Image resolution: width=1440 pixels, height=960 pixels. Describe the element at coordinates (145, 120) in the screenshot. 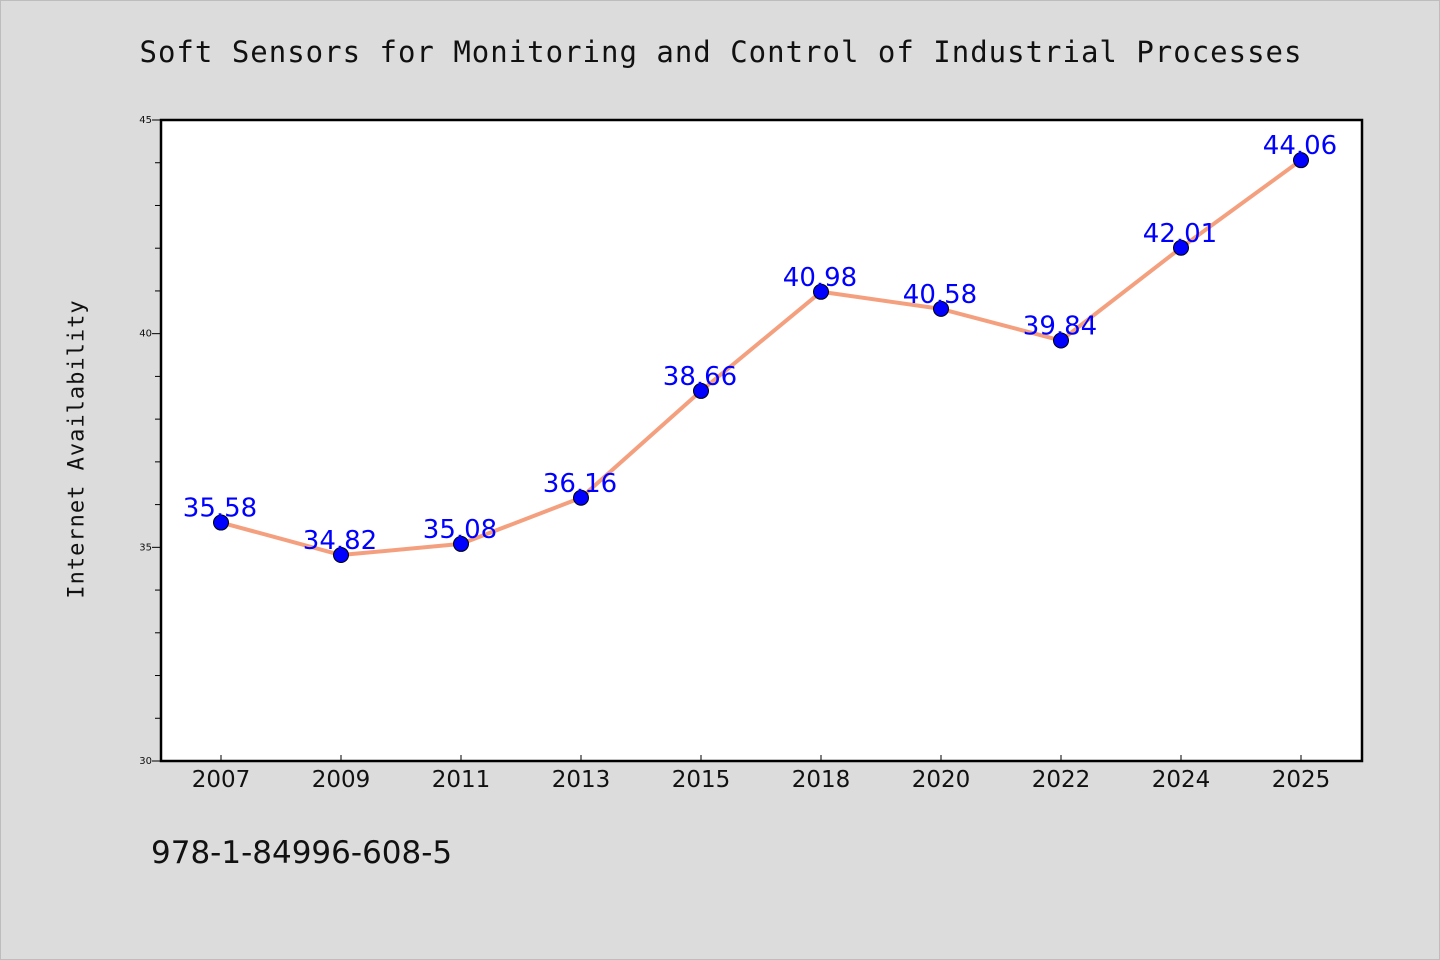

I see `y-tick-label: 45` at that location.